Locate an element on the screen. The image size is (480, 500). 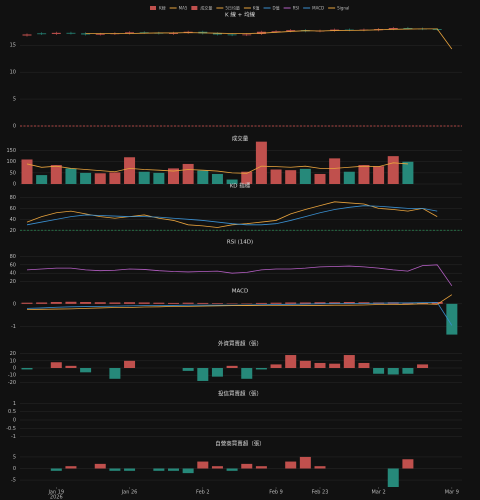
y-tick-label: 100 is located at coordinates (11, 162).